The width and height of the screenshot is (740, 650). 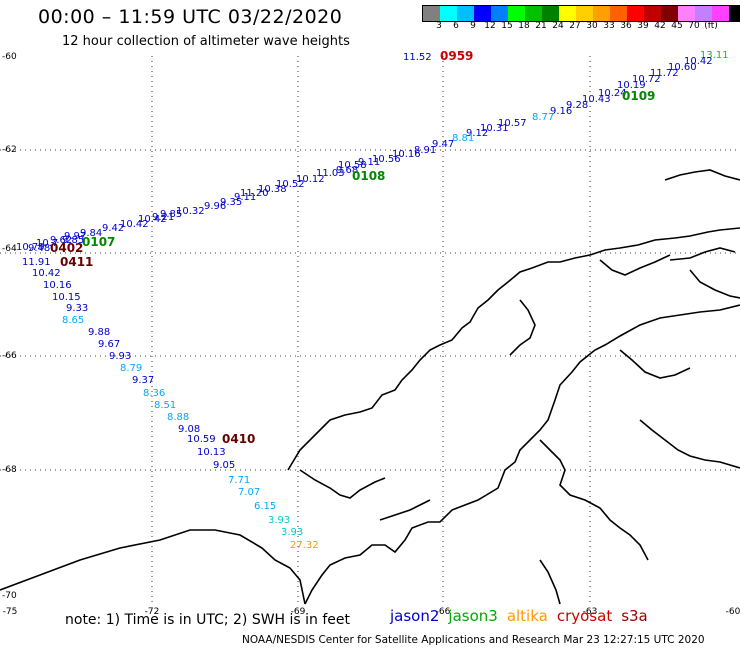 I want to click on wave-height-value: 9.33, so click(x=77, y=308).